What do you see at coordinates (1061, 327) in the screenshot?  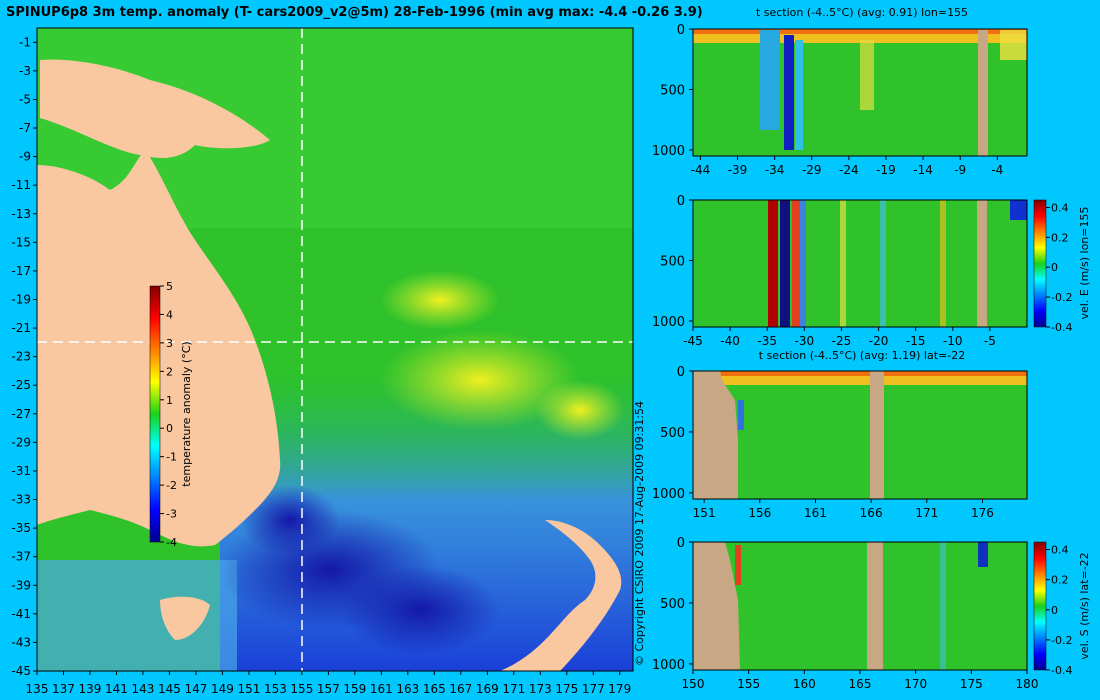 I see `colorbar-tick-label: -0.4` at bounding box center [1061, 327].